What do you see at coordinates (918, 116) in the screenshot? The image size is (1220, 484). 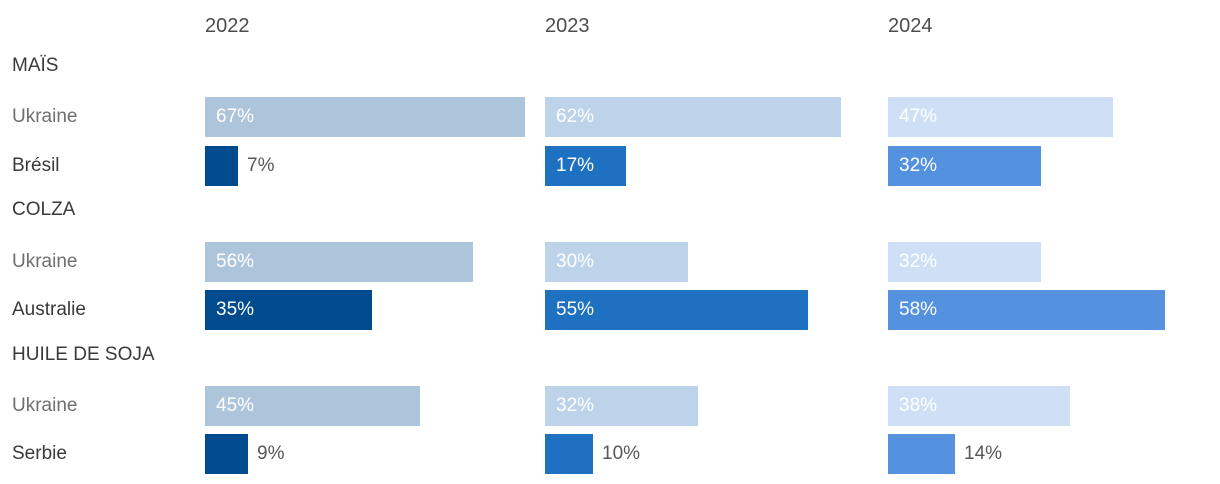 I see `bar-value-label: 47%` at bounding box center [918, 116].